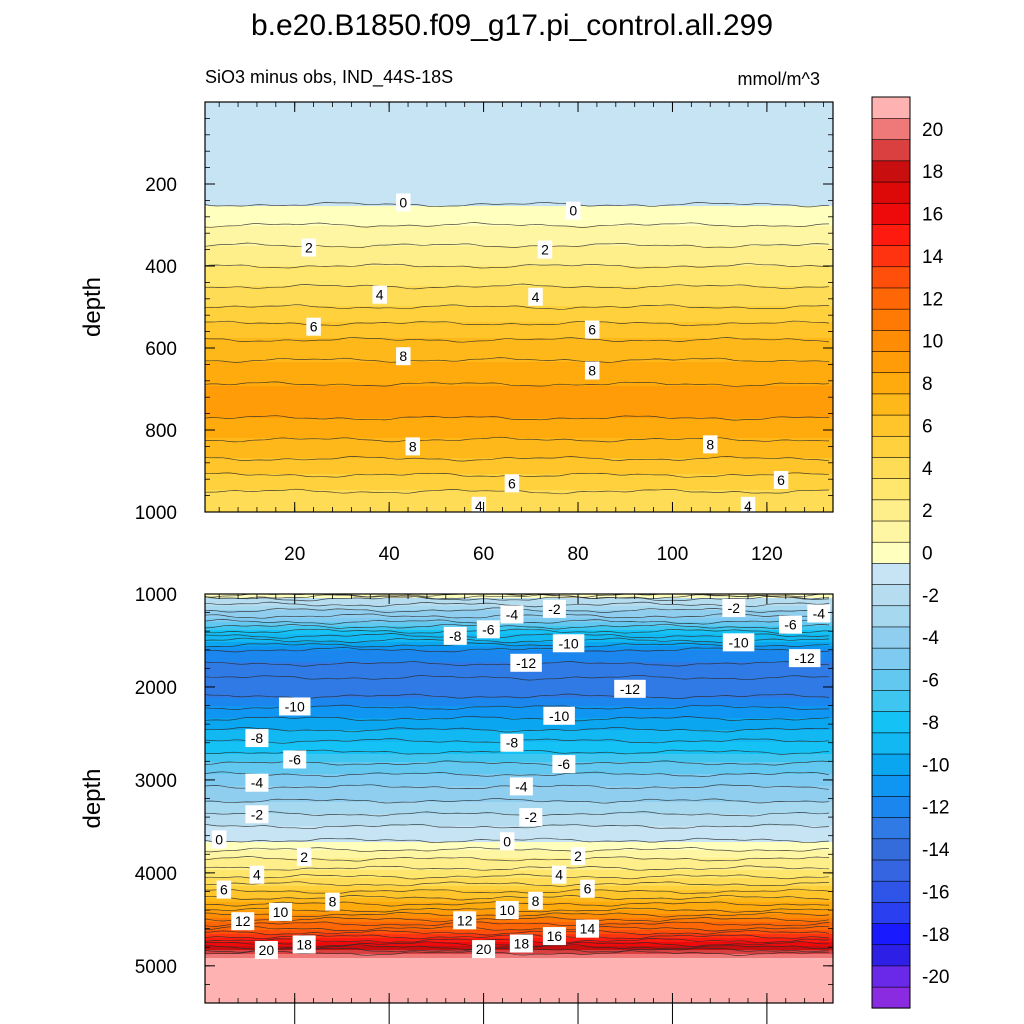 Image resolution: width=1024 pixels, height=1024 pixels. What do you see at coordinates (512, 483) in the screenshot?
I see `contour-label: 6` at bounding box center [512, 483].